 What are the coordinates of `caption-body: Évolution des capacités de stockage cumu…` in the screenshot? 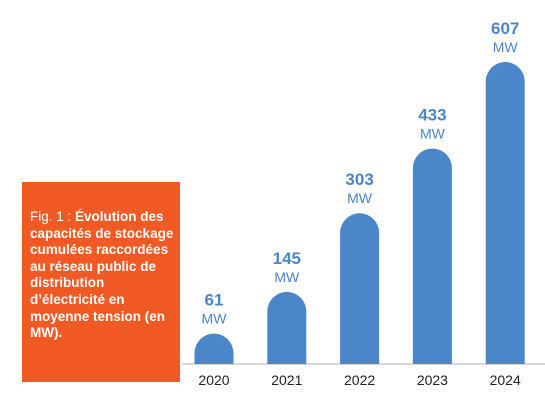 It's located at (102, 275).